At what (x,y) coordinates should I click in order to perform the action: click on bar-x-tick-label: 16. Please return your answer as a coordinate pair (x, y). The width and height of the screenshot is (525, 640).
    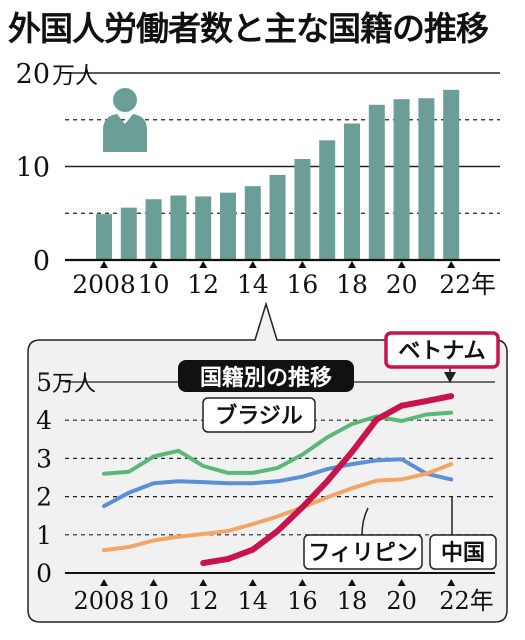
    Looking at the image, I should click on (302, 284).